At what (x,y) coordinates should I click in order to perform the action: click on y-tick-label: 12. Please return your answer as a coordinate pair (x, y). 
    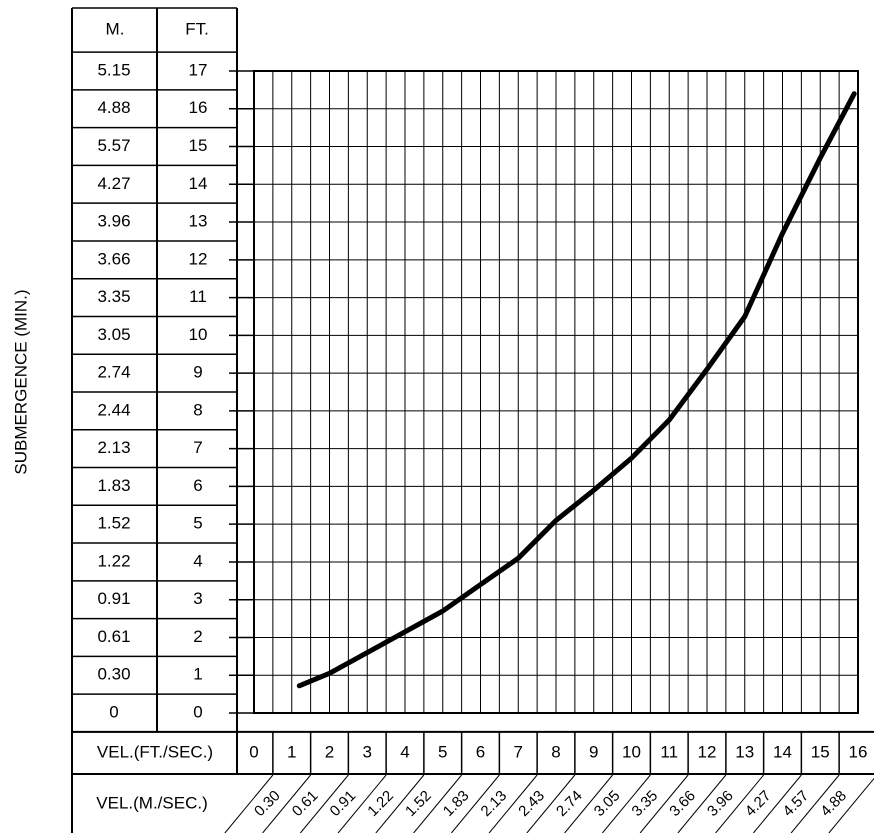
    Looking at the image, I should click on (198, 258).